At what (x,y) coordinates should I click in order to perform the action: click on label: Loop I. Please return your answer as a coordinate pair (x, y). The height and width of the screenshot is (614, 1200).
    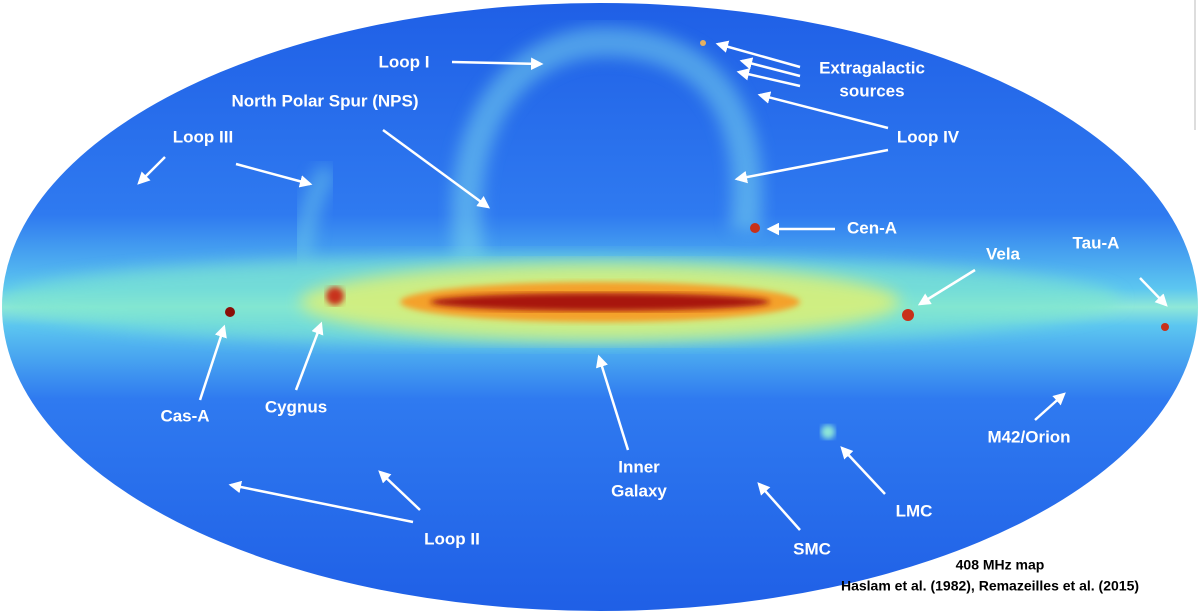
    Looking at the image, I should click on (404, 61).